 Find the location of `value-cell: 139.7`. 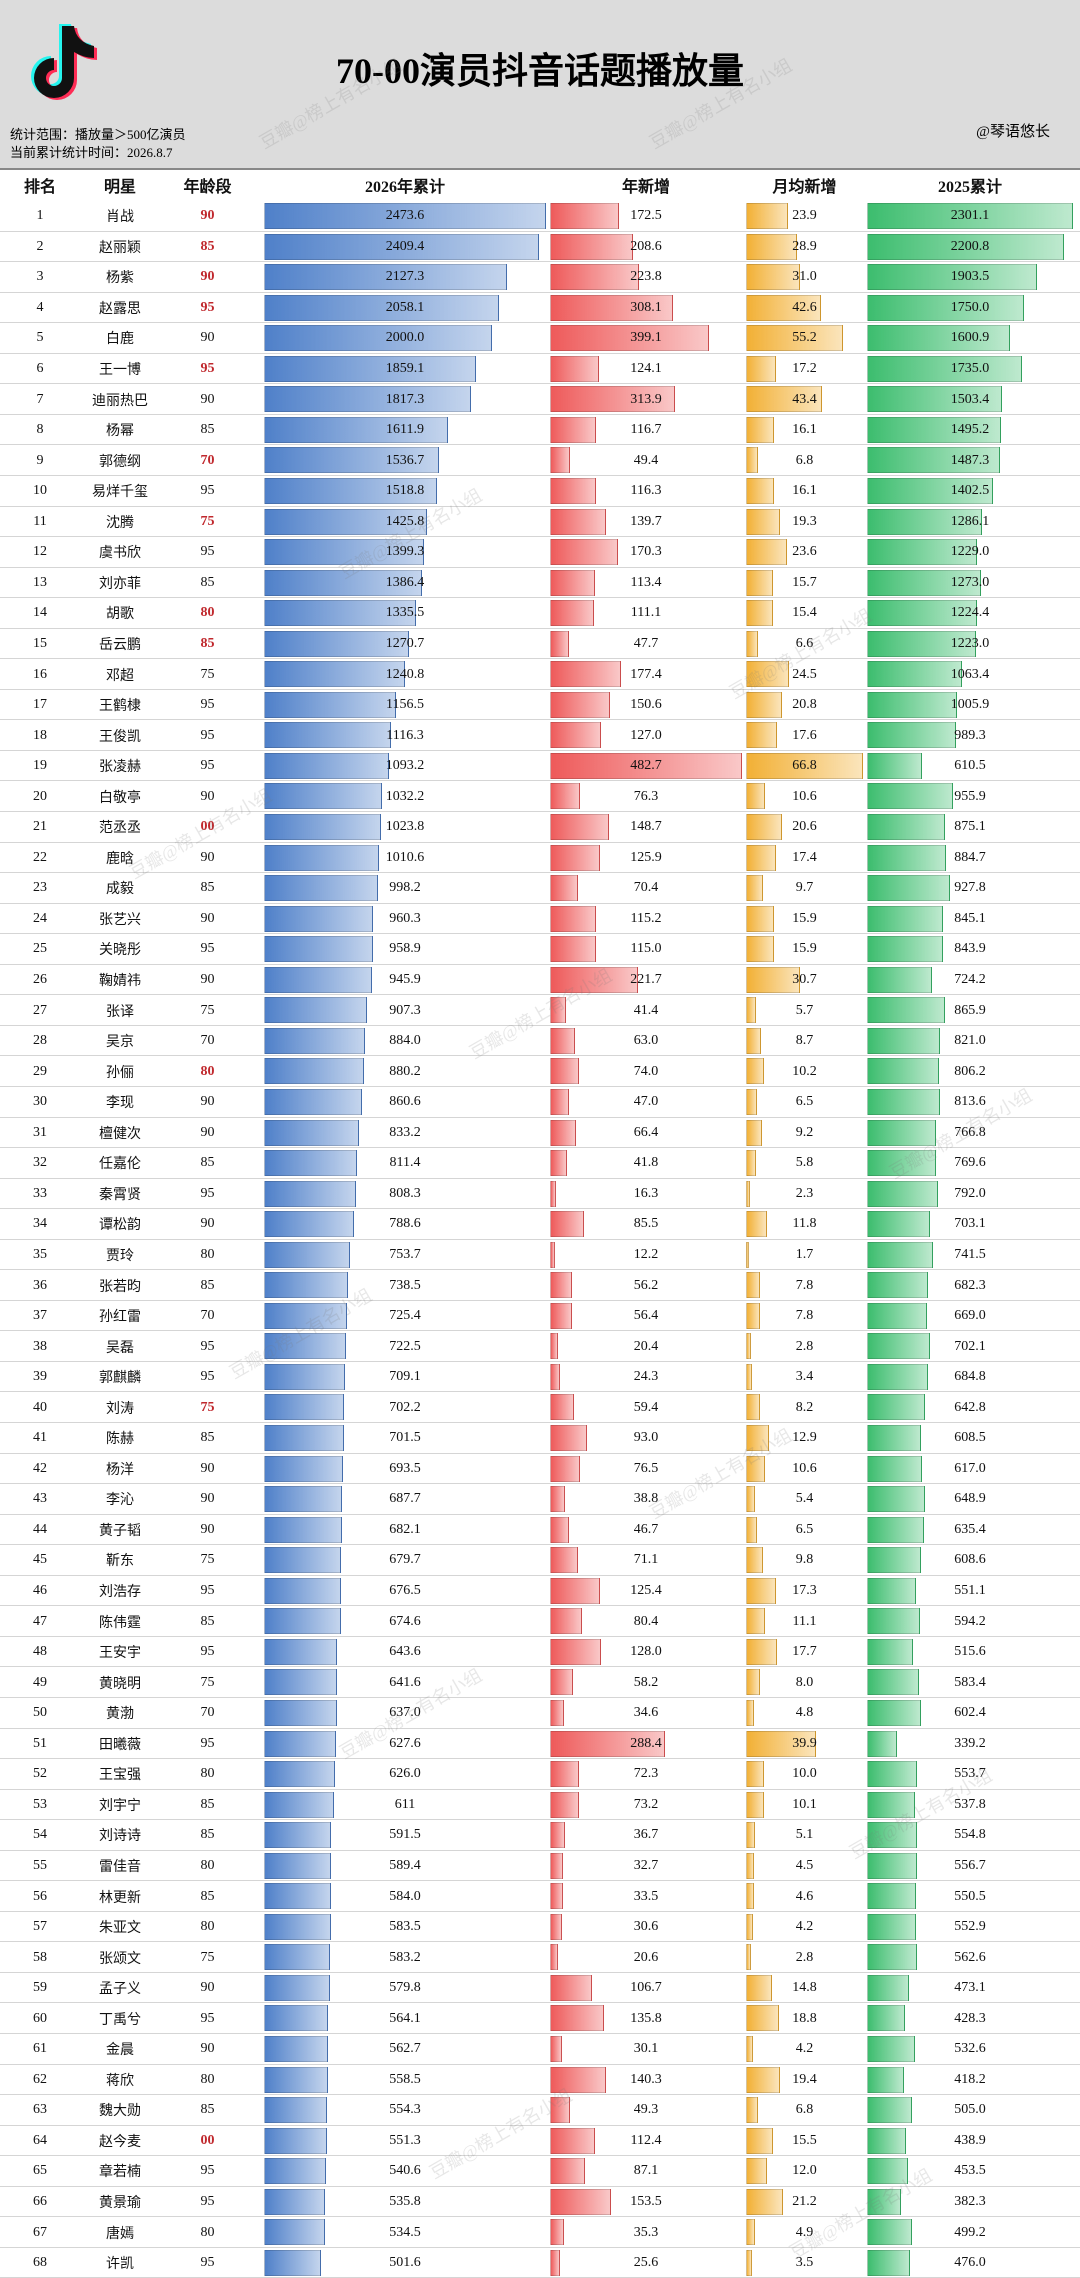

value-cell: 139.7 is located at coordinates (646, 521).